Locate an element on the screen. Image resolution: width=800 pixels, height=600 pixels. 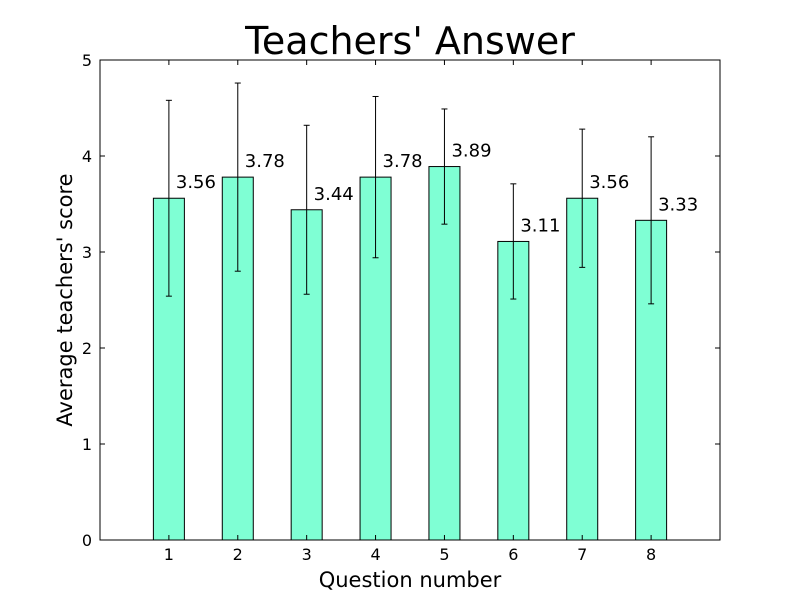
x-tick-label-1: 1 is located at coordinates (169, 554).